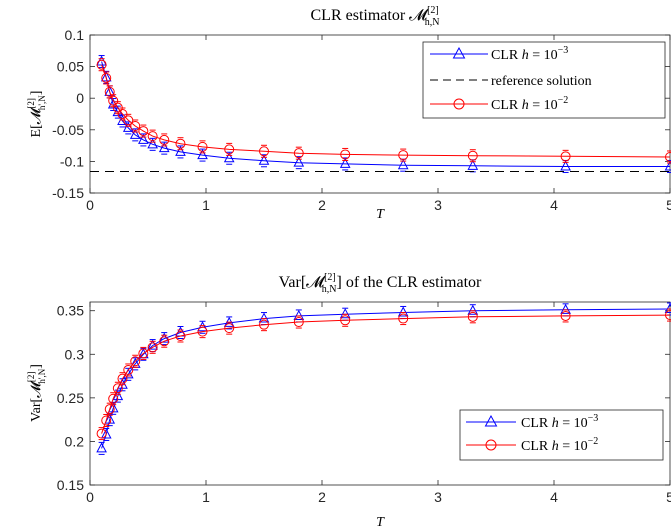 The image size is (671, 531). I want to click on y-tick-label: -0.15, so click(68, 193).